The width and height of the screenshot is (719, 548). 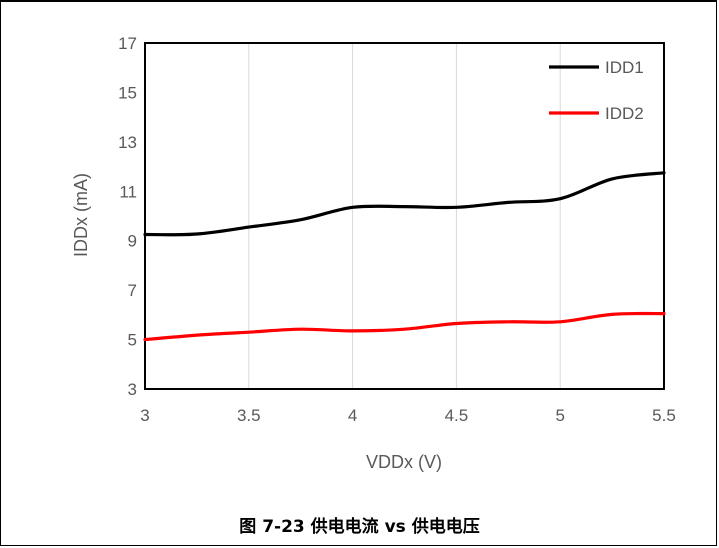 I want to click on y-tick-label: 3, so click(x=132, y=389).